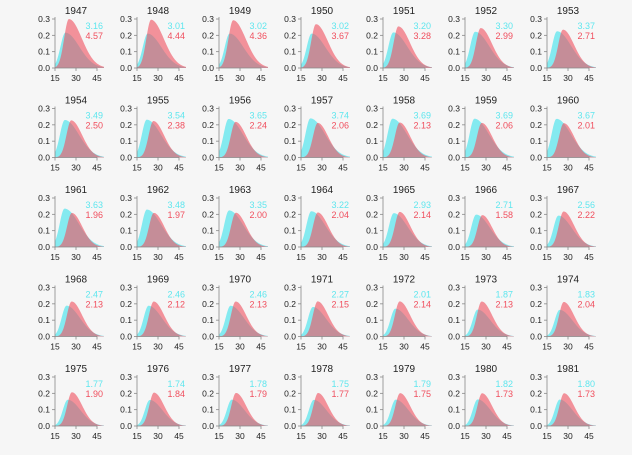 This screenshot has width=632, height=455. Describe the element at coordinates (258, 36) in the screenshot. I see `series-b-value-label: 4.36` at that location.